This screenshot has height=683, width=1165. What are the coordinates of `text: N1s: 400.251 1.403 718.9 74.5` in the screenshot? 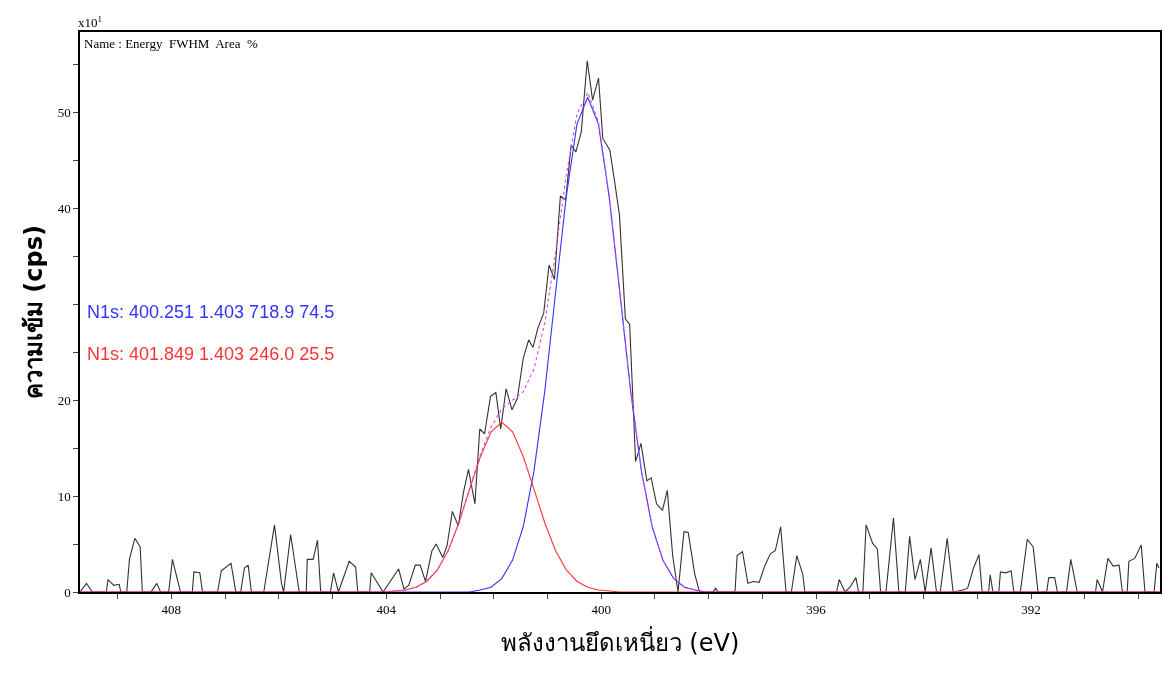 It's located at (211, 312).